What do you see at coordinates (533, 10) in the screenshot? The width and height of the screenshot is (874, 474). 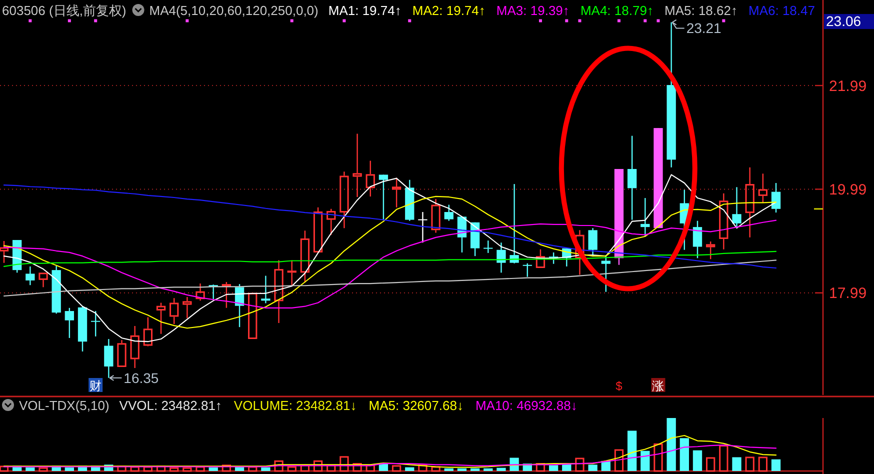 I see `text: MA3: 19.39↑` at bounding box center [533, 10].